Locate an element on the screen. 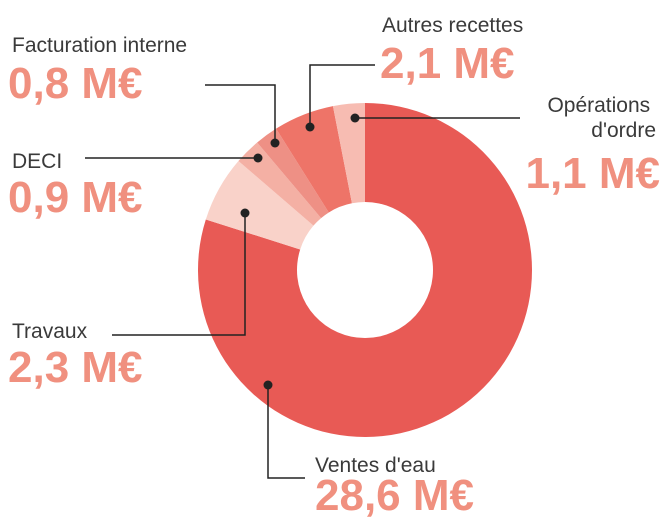 This screenshot has height=521, width=666. category-label: Travaux is located at coordinates (50, 331).